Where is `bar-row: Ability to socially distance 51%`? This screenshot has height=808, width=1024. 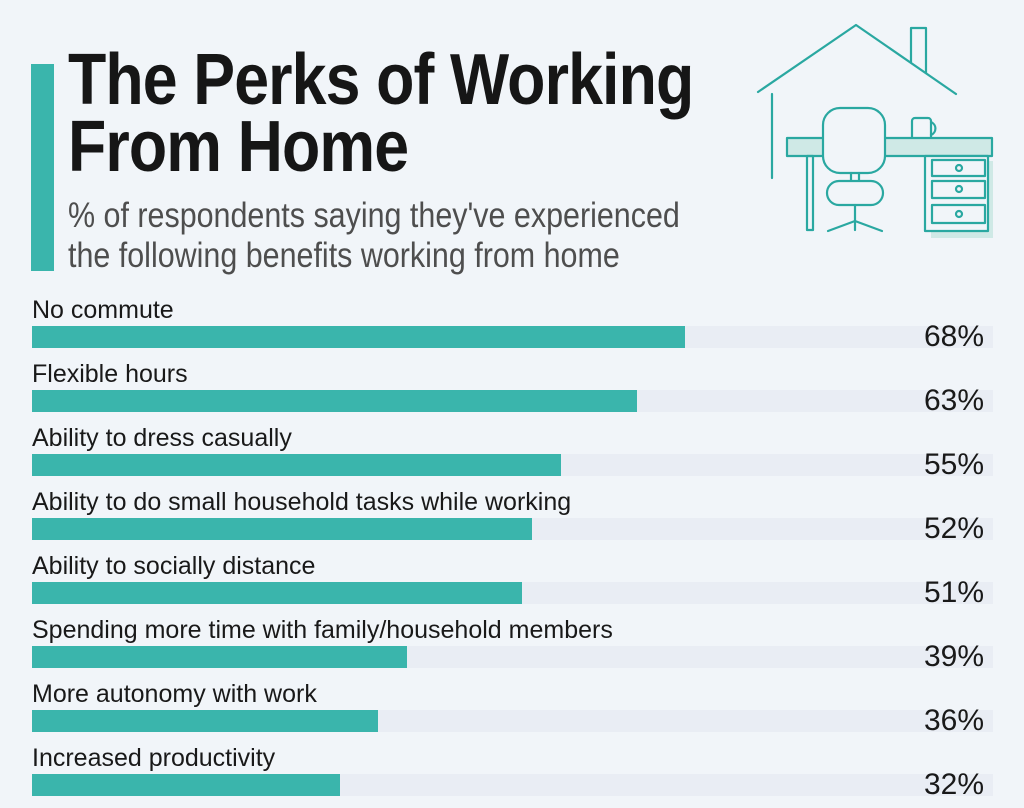
bar-row: Ability to socially distance 51% is located at coordinates (512, 580).